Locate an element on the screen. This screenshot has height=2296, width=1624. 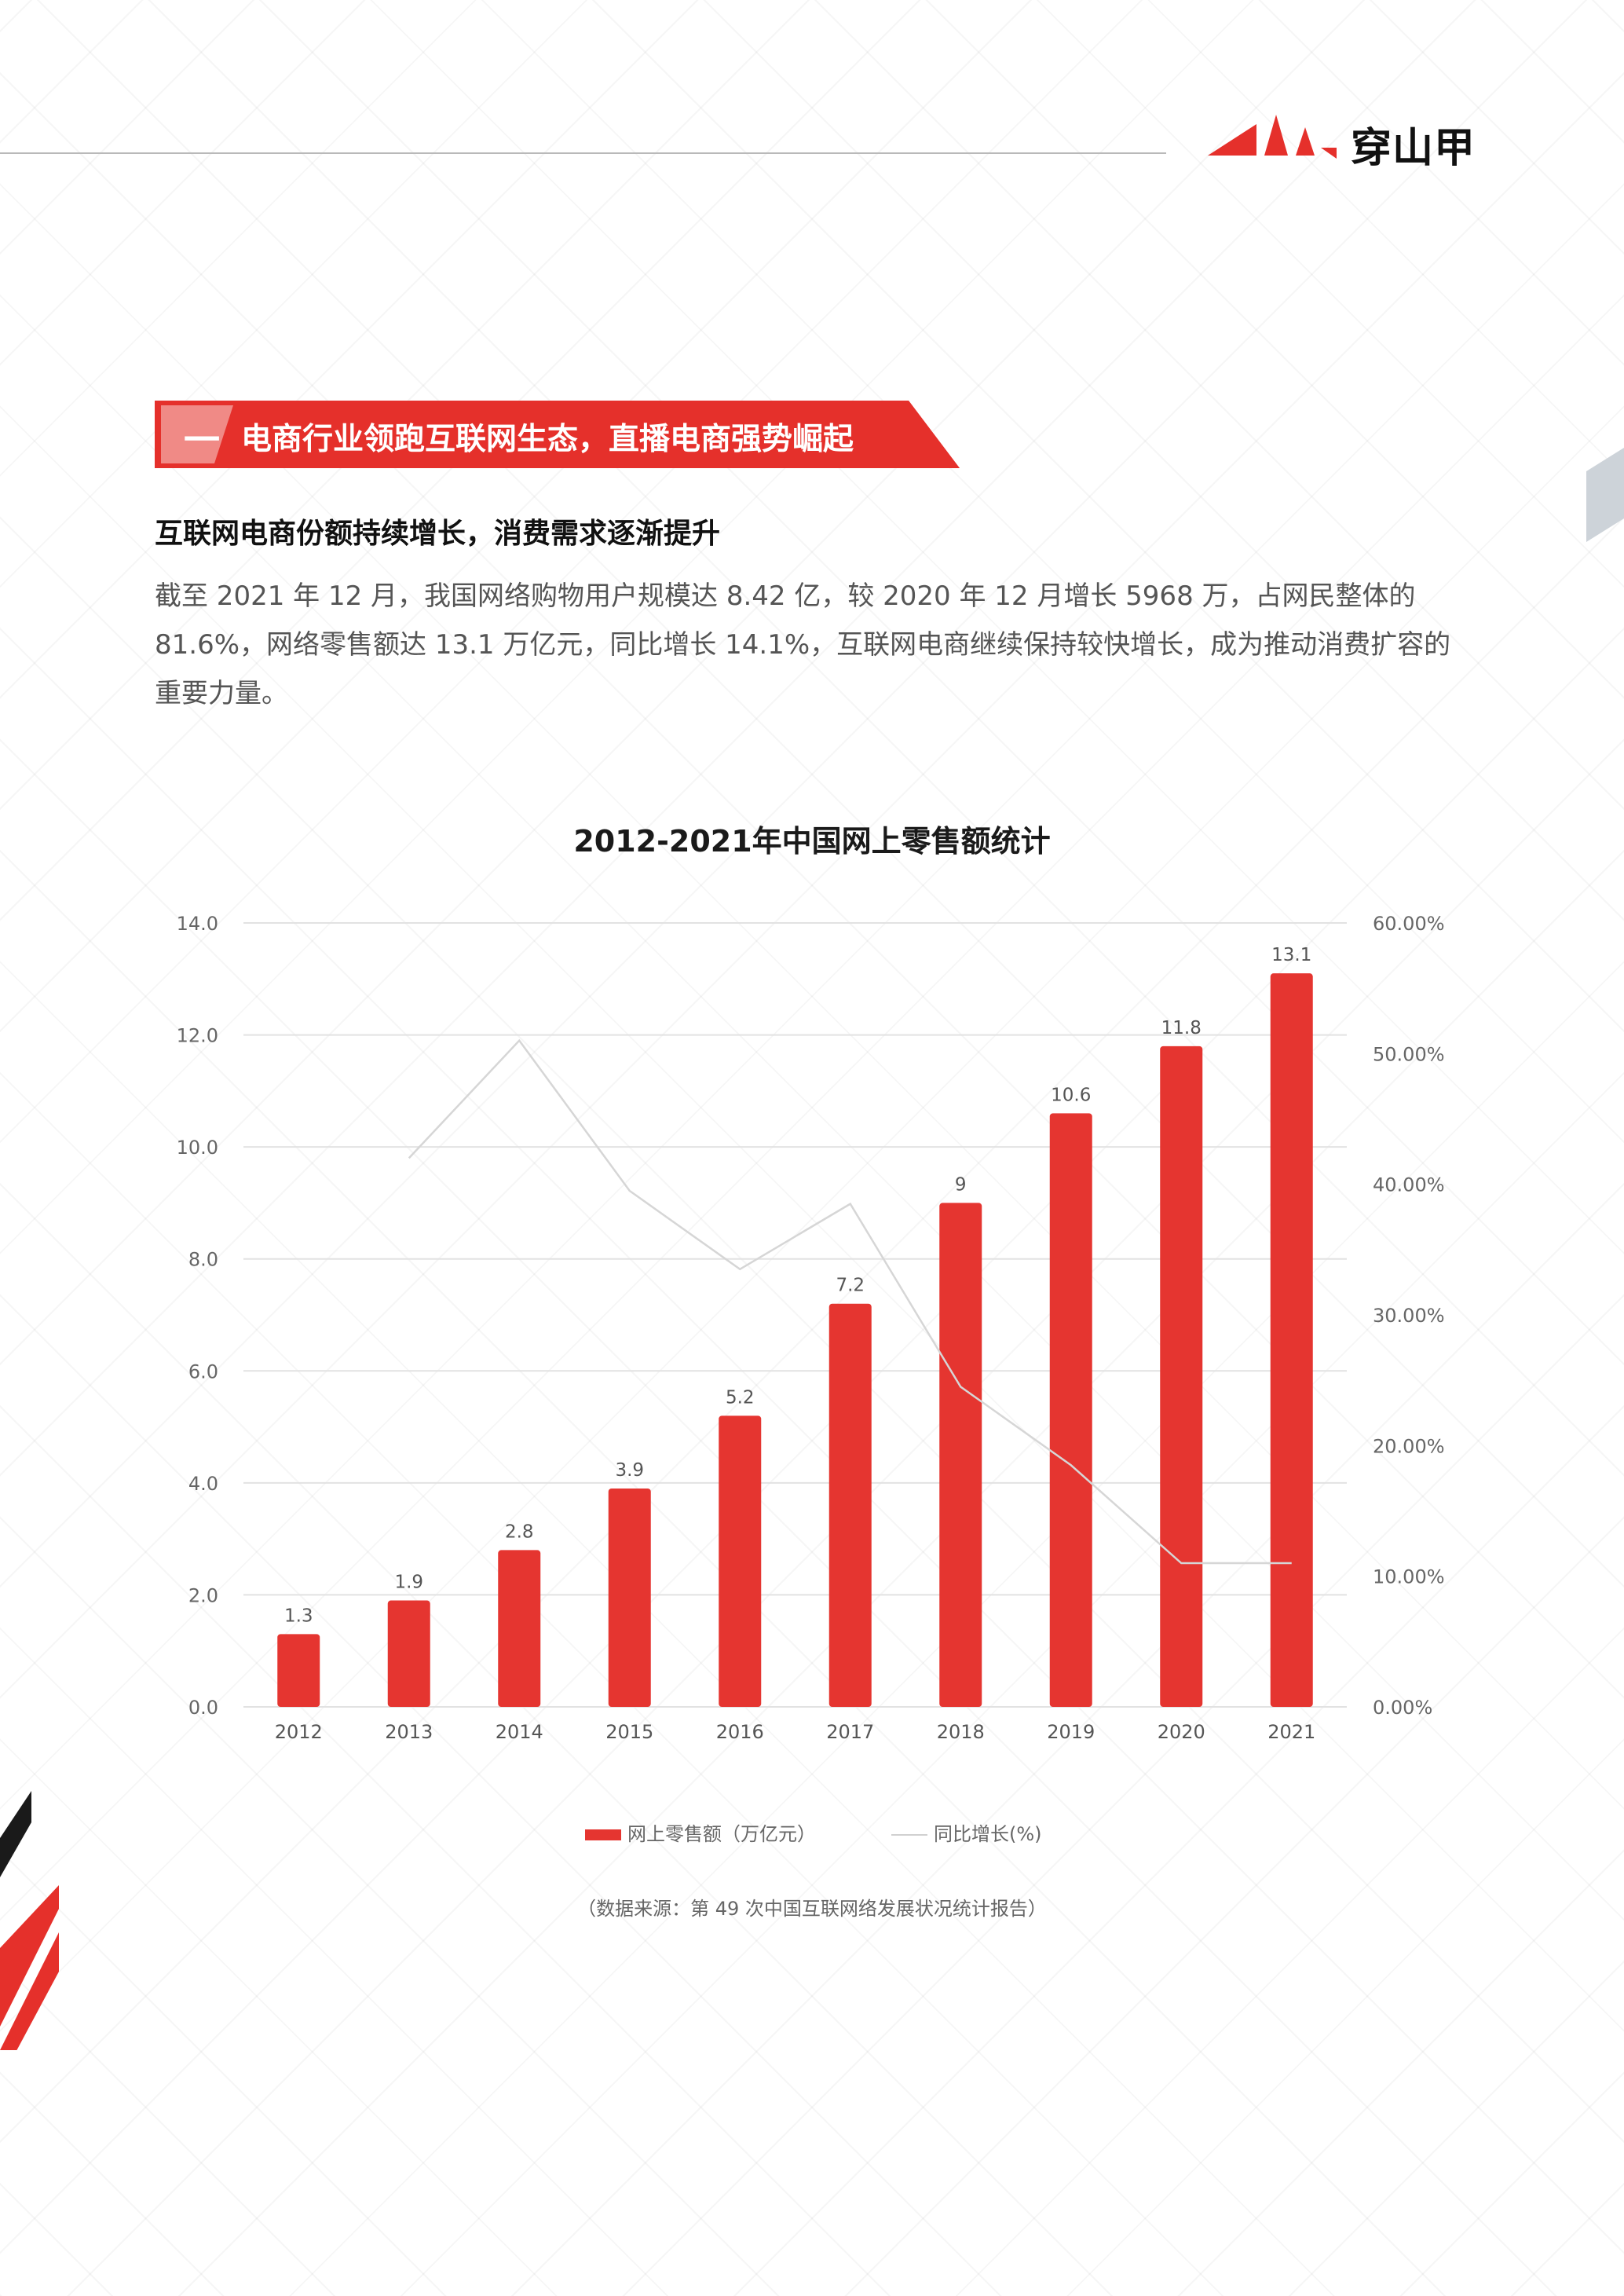
x-tick-label: 2021 is located at coordinates (1291, 1732).